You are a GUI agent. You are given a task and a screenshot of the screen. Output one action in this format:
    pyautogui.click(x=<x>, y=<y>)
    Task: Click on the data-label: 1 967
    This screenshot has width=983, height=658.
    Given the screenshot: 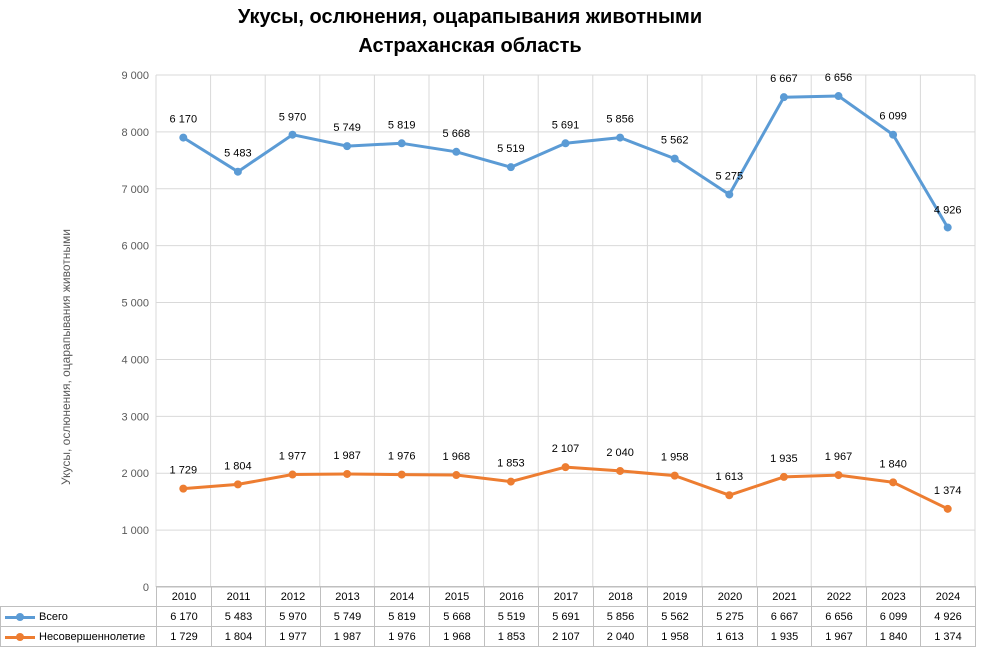 What is the action you would take?
    pyautogui.click(x=839, y=457)
    